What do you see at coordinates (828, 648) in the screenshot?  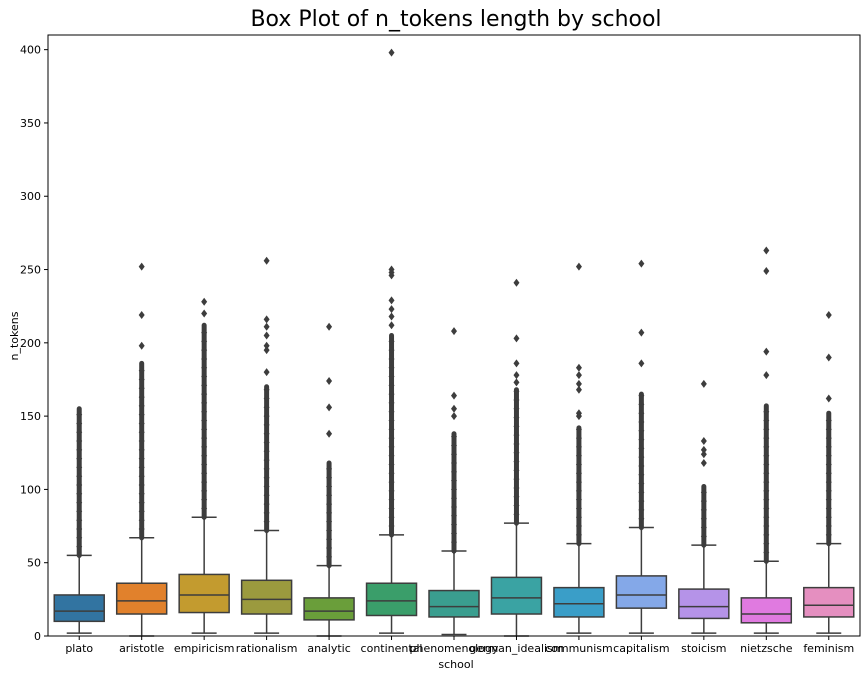 I see `x-tick-label: feminism` at bounding box center [828, 648].